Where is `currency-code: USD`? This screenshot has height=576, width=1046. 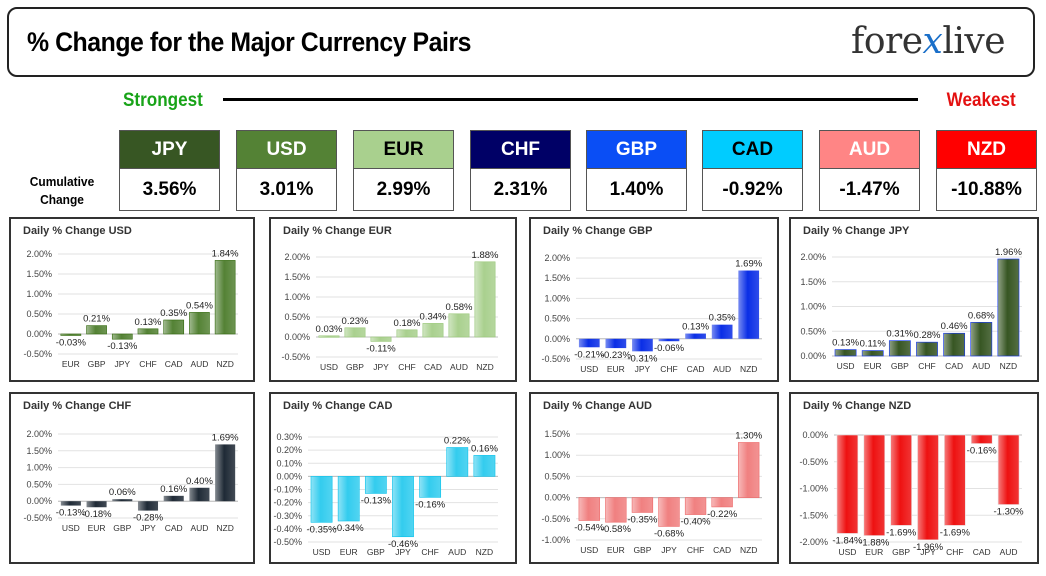
currency-code: USD is located at coordinates (286, 150).